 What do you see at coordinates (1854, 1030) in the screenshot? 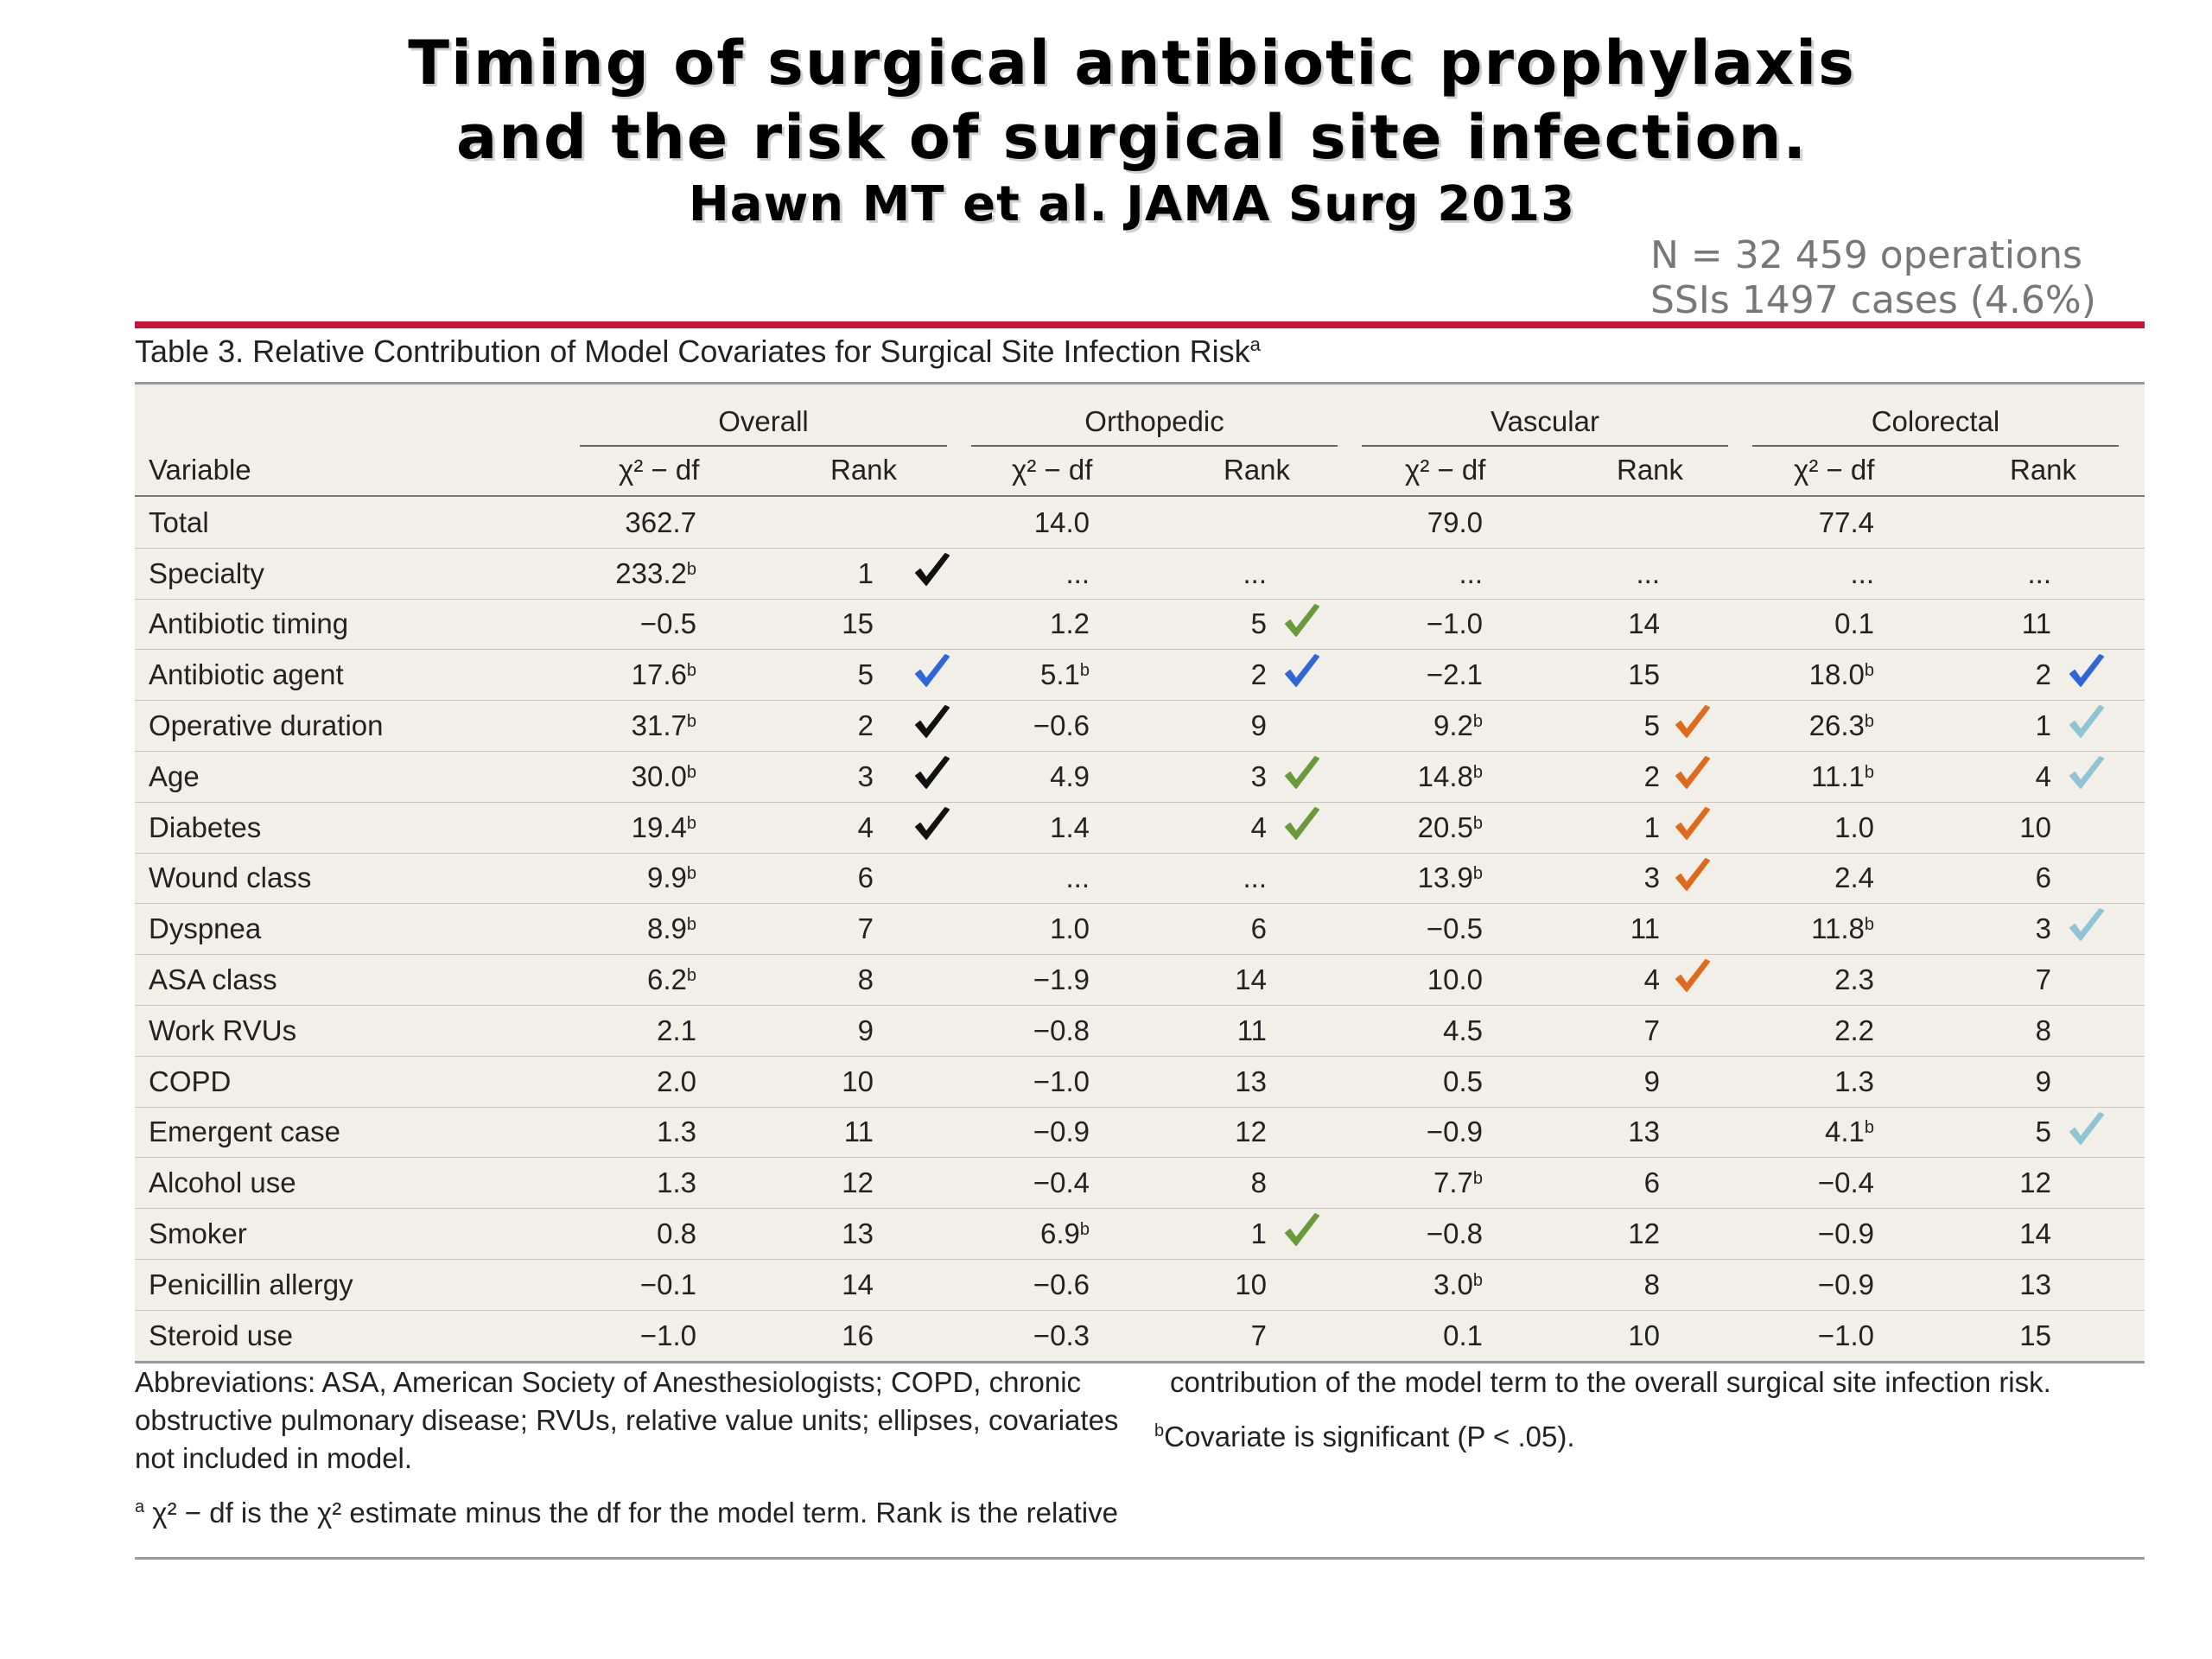
I see `cell-value: 2.2` at bounding box center [1854, 1030].